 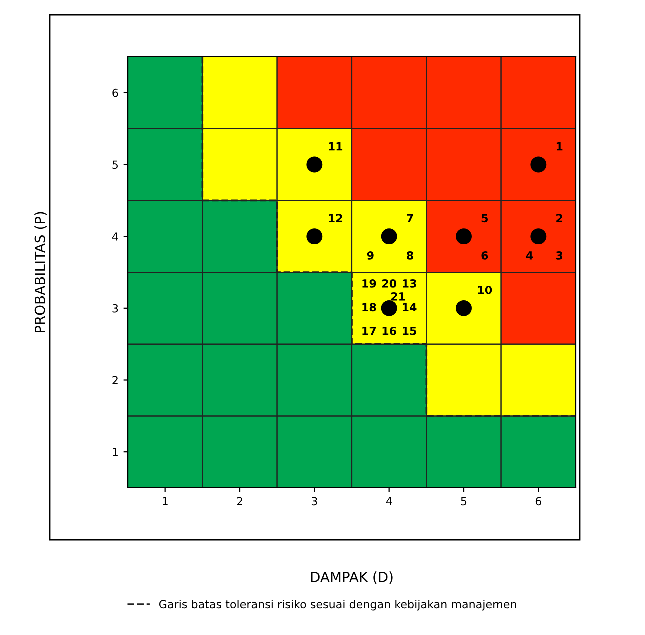 I want to click on annotation: 12, so click(x=335, y=218).